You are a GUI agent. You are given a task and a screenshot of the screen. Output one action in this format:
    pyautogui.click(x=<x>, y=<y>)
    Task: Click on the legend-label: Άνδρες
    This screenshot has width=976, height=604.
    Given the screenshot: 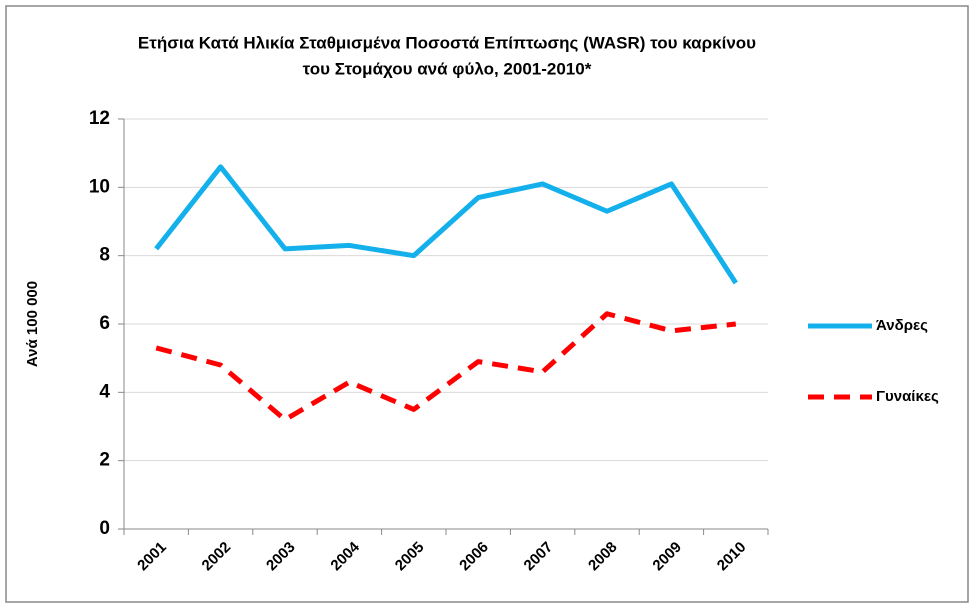 What is the action you would take?
    pyautogui.click(x=902, y=325)
    